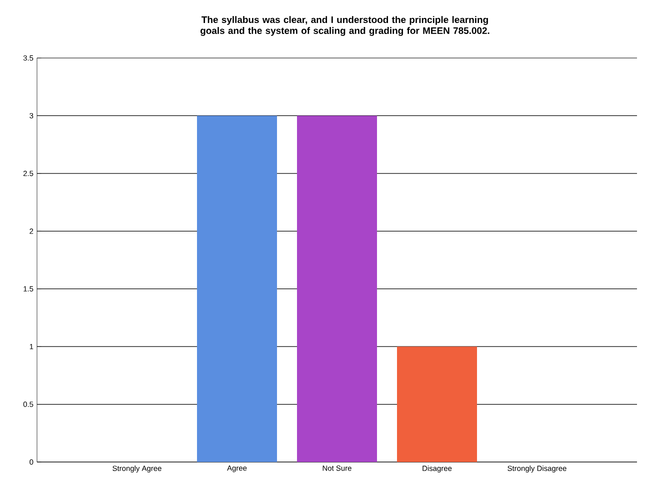 Image resolution: width=650 pixels, height=484 pixels. What do you see at coordinates (345, 26) in the screenshot?
I see `chart-title: The syllabus was clear, and I understood the principle learning goals and the system of scaling and grading for MEEN 785.002.` at bounding box center [345, 26].